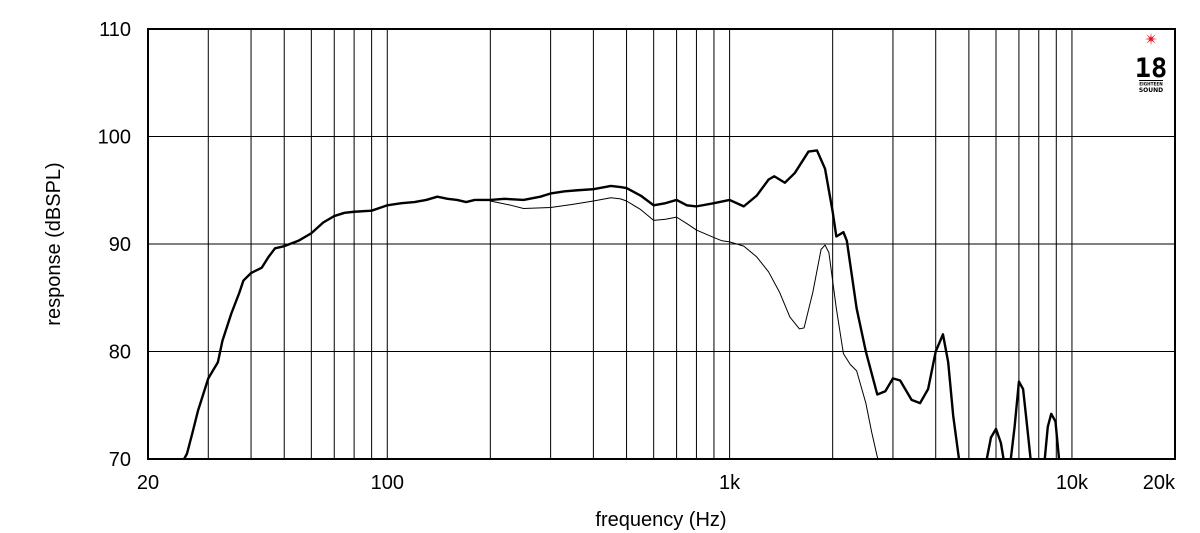  I want to click on star-shape, so click(1151, 39).